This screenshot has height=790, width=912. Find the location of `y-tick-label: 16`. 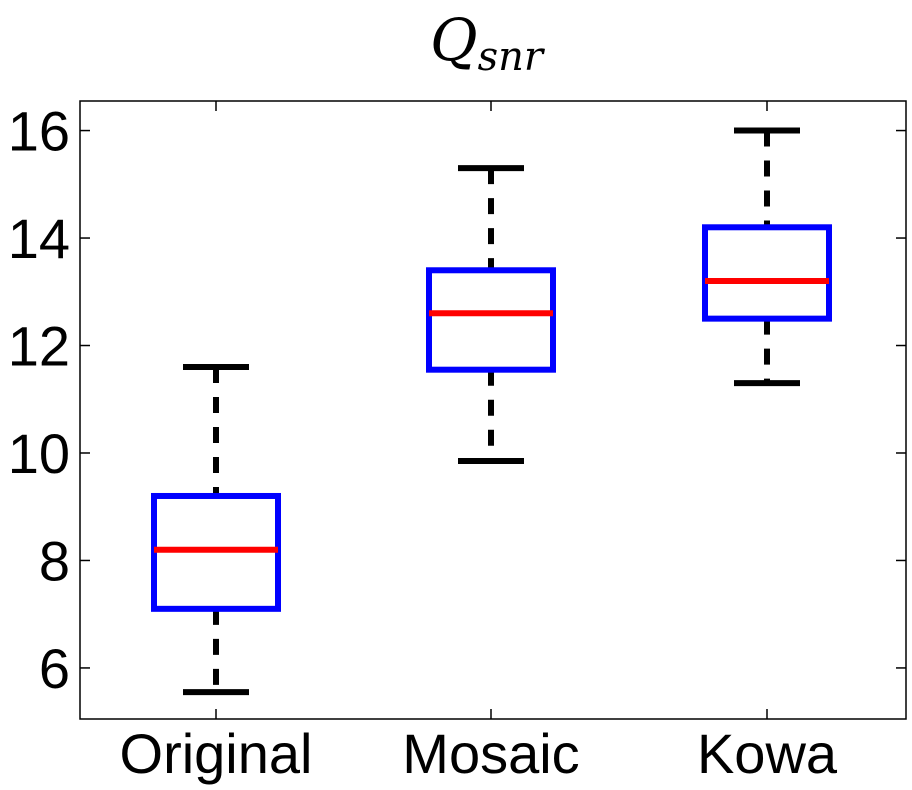

y-tick-label: 16 is located at coordinates (39, 131).